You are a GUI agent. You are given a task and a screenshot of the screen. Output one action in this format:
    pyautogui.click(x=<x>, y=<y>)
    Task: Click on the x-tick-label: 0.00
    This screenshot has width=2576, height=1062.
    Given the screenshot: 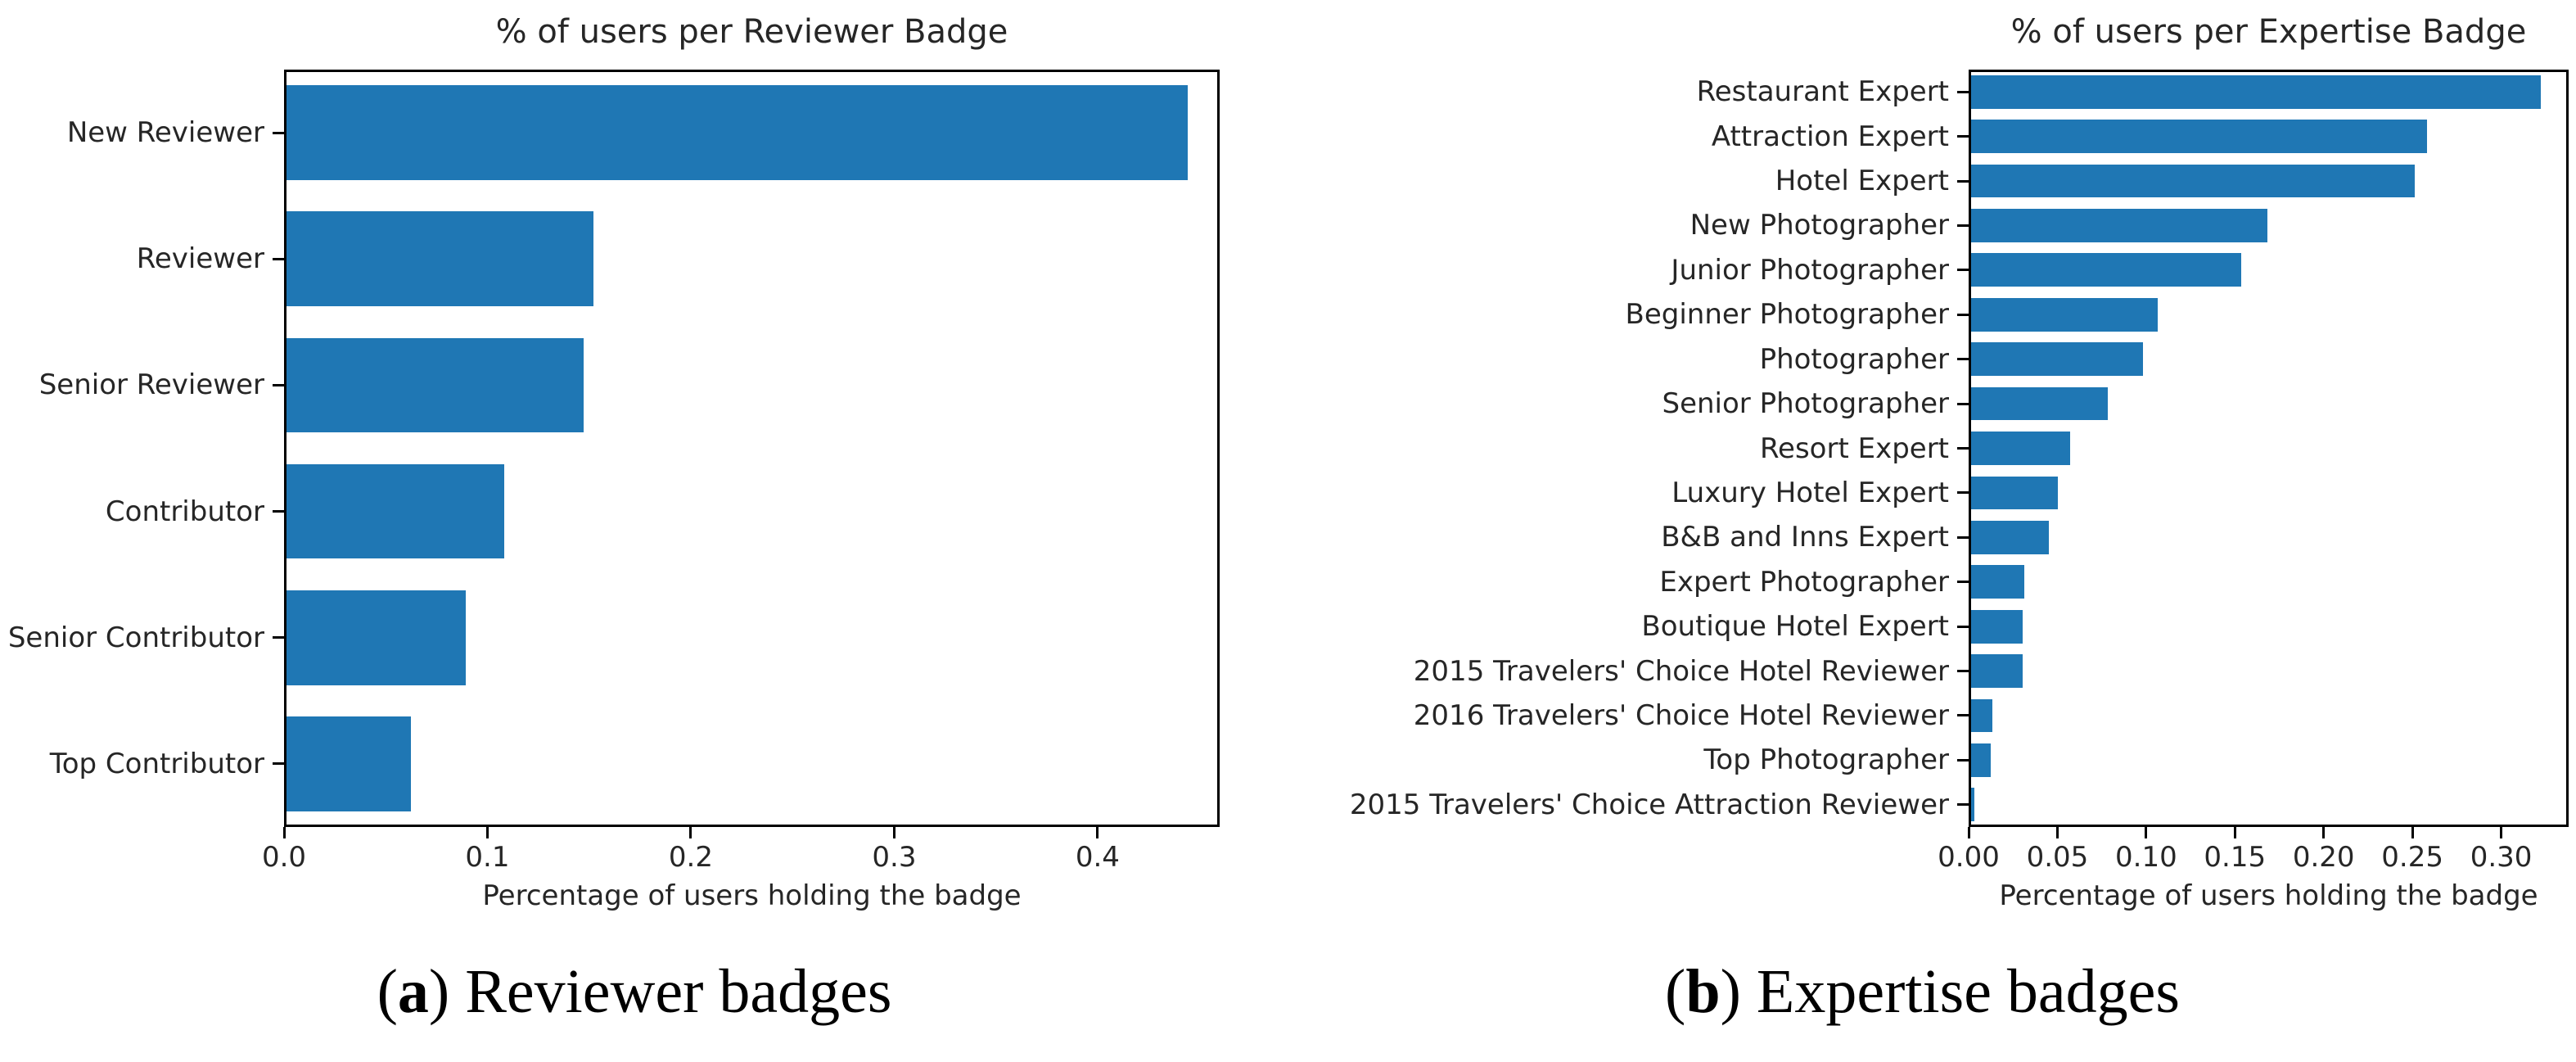 What is the action you would take?
    pyautogui.click(x=1969, y=857)
    